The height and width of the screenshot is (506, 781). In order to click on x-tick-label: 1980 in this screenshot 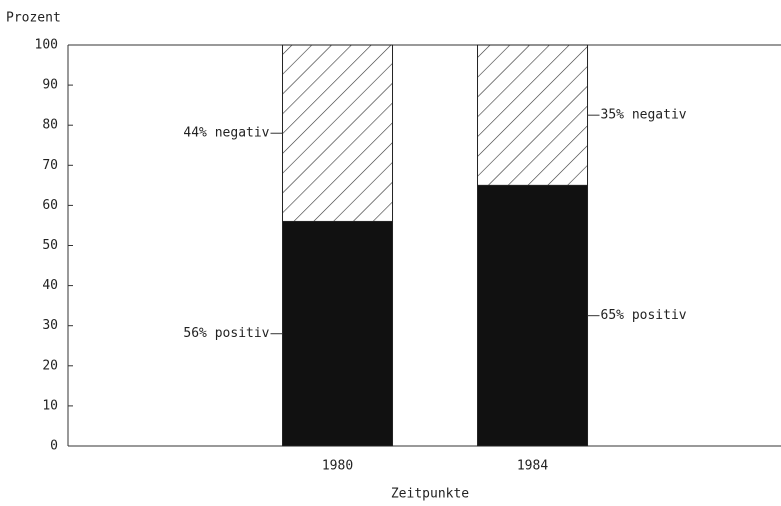, I will do `click(337, 466)`.